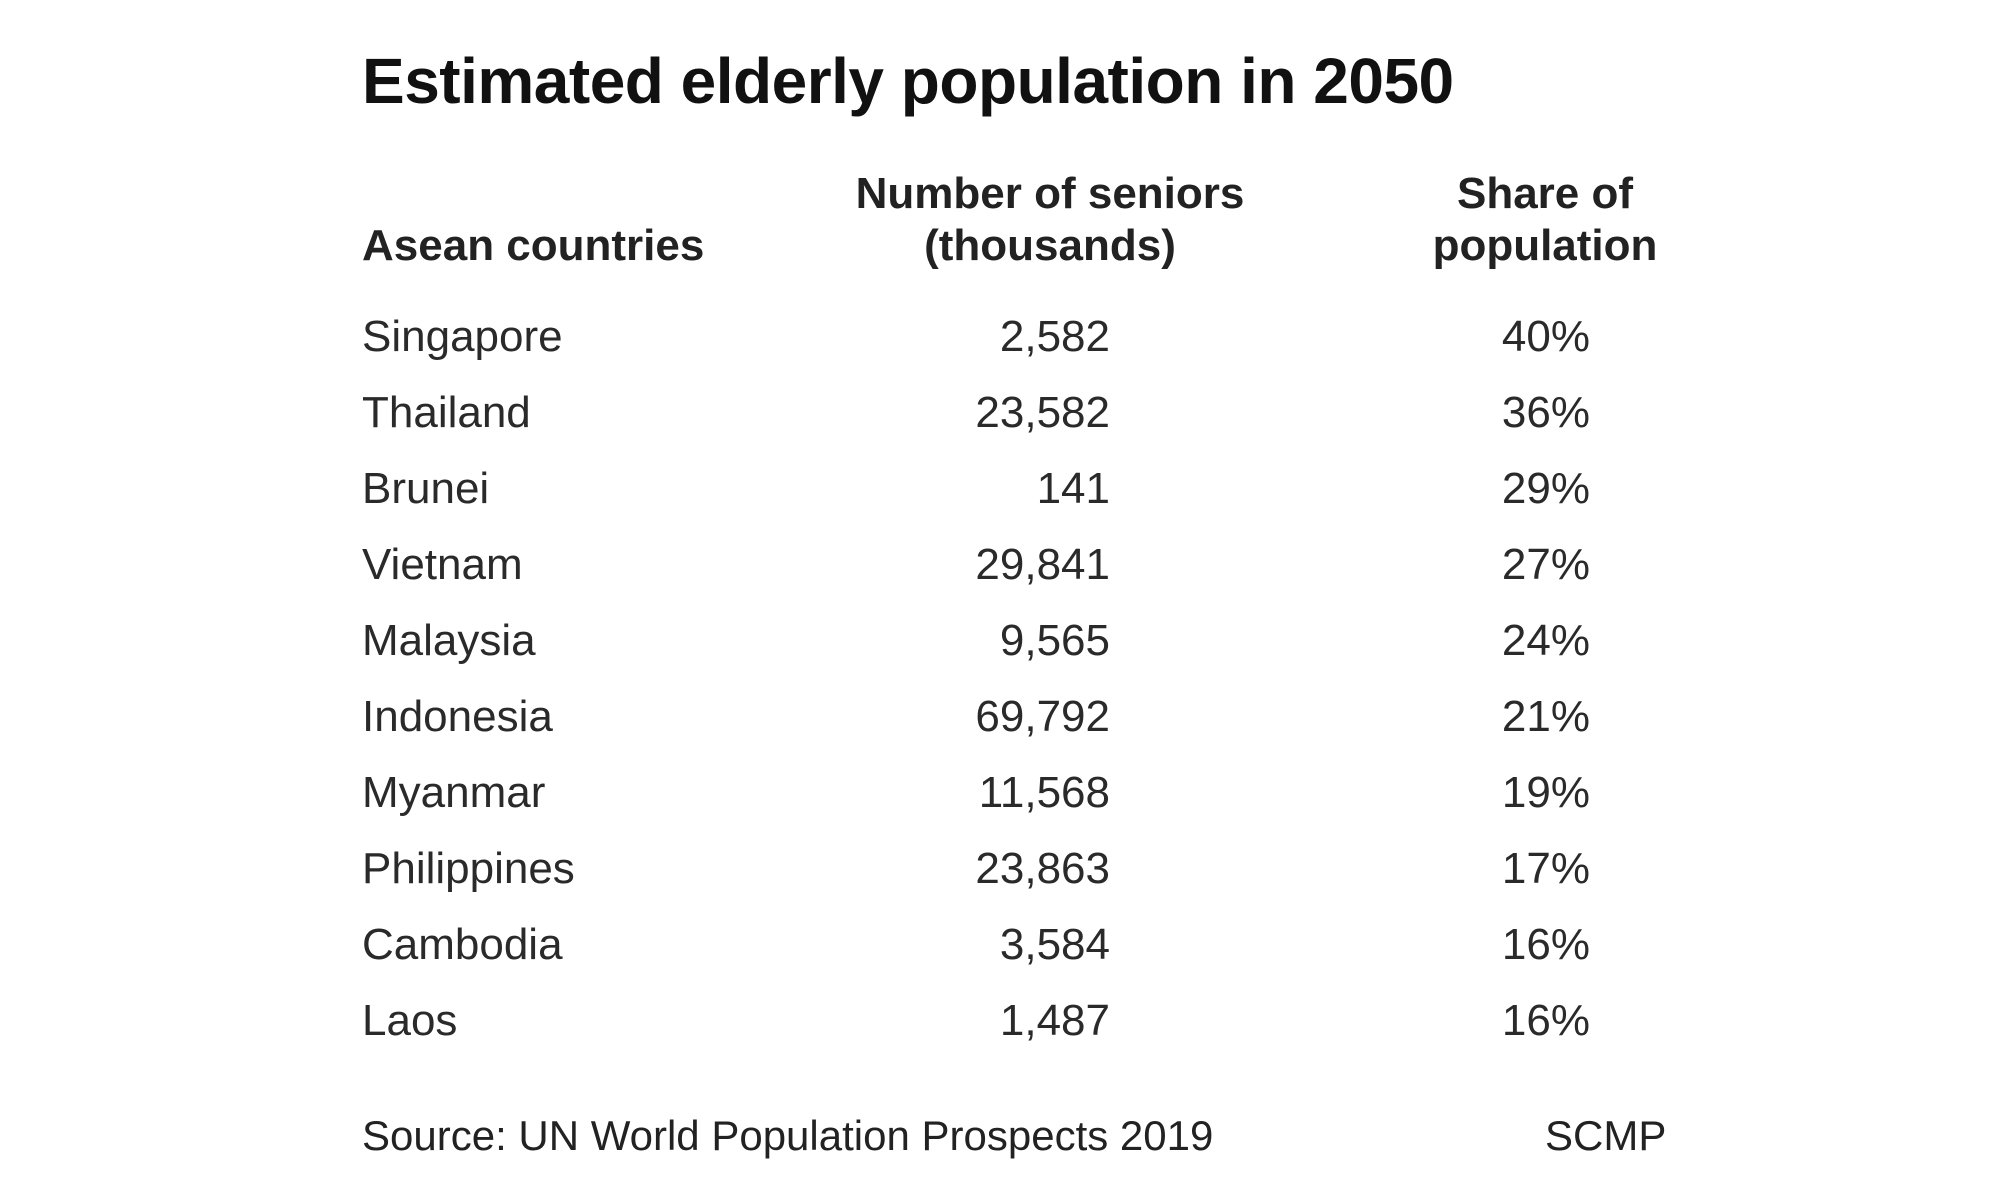  Describe the element at coordinates (1050, 193) in the screenshot. I see `column-header-seniors-line1: Number of seniors` at that location.